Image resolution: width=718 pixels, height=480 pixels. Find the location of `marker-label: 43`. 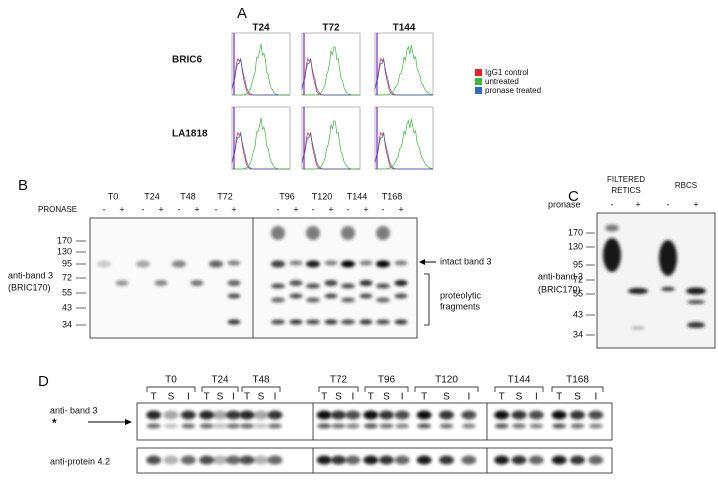

marker-label: 43 is located at coordinates (578, 314).